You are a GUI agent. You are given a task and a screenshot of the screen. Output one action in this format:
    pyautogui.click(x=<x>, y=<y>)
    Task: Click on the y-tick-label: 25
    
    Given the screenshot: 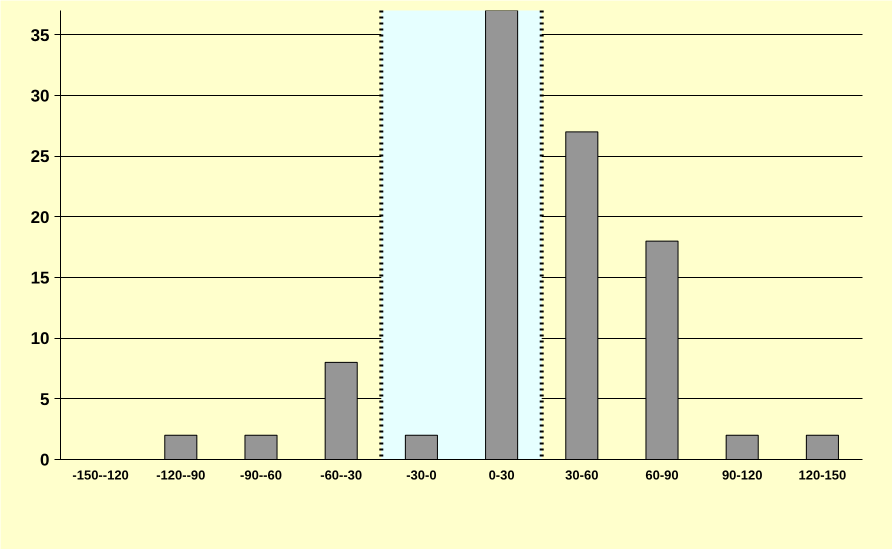 What is the action you would take?
    pyautogui.click(x=40, y=156)
    